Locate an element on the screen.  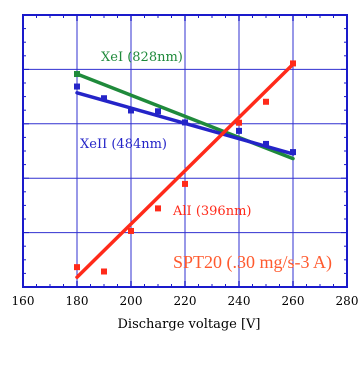
x-axis-label: Discharge voltage [V] is located at coordinates (189, 324).